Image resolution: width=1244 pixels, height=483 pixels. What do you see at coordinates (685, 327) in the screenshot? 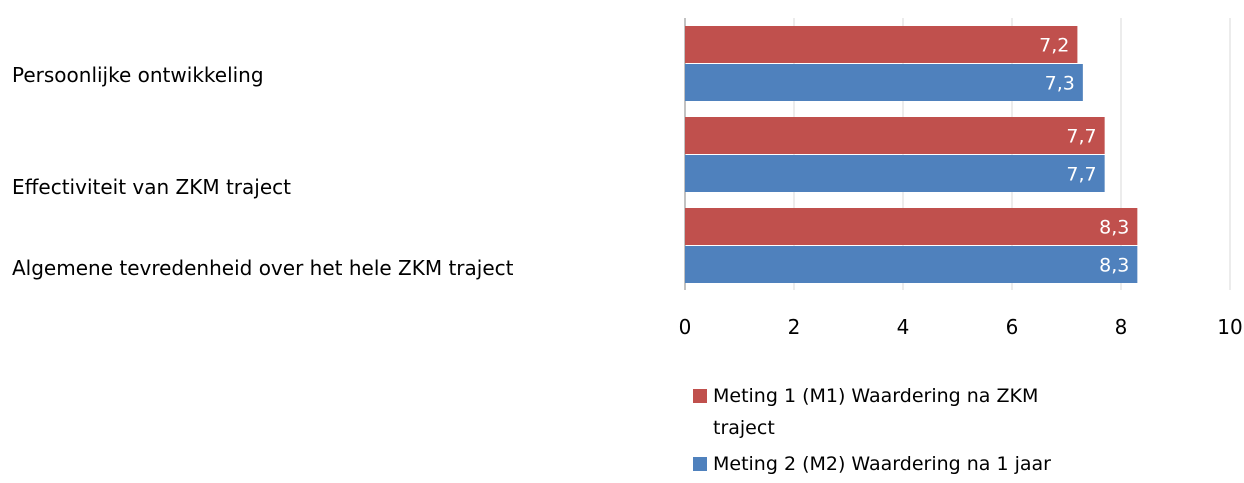
I see `x-tick-label: 0` at bounding box center [685, 327].